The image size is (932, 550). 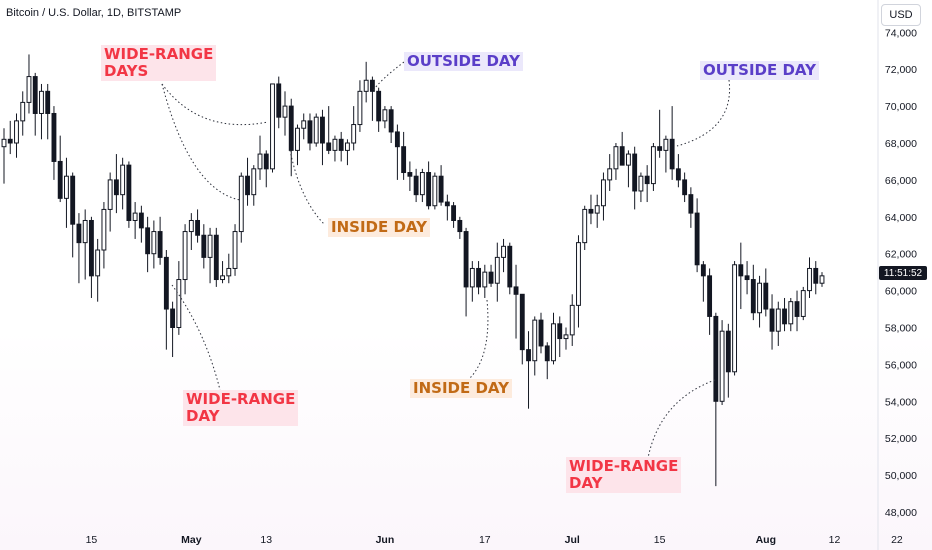 What do you see at coordinates (901, 107) in the screenshot?
I see `y-tick-label: 70,000` at bounding box center [901, 107].